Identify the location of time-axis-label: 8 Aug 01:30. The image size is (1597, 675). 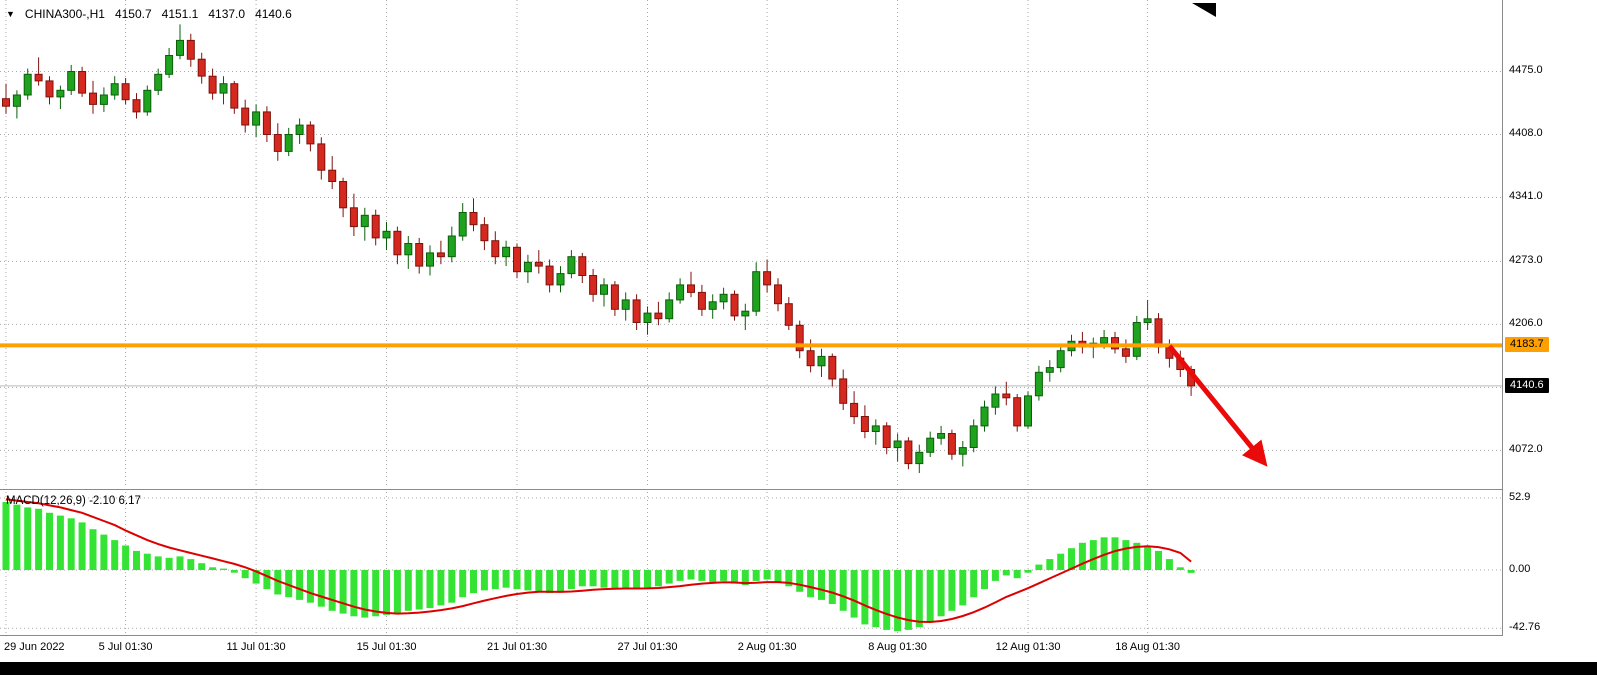
(897, 647).